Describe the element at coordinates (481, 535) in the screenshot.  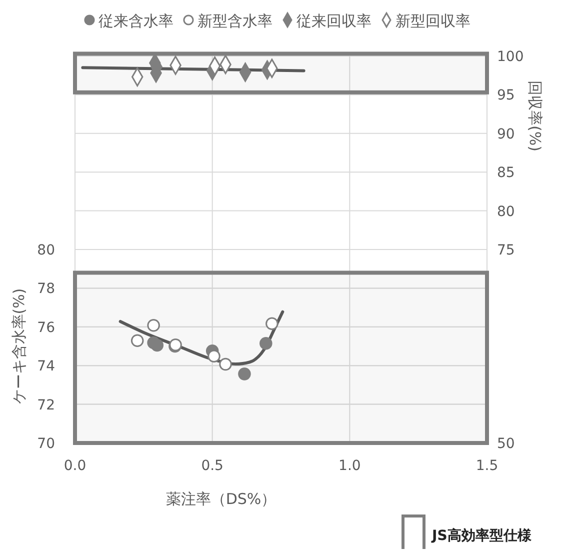
I see `text: JS高効率型仕様` at that location.